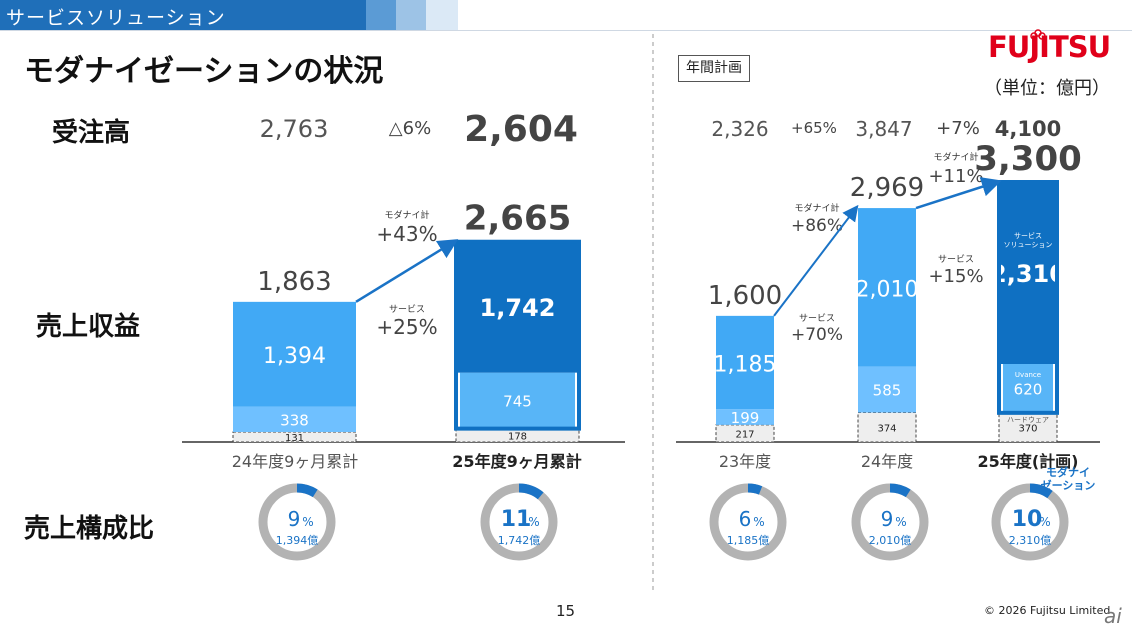 Image resolution: width=1132 pixels, height=634 pixels. What do you see at coordinates (1068, 485) in the screenshot?
I see `donut-annotation: ゼーション` at bounding box center [1068, 485].